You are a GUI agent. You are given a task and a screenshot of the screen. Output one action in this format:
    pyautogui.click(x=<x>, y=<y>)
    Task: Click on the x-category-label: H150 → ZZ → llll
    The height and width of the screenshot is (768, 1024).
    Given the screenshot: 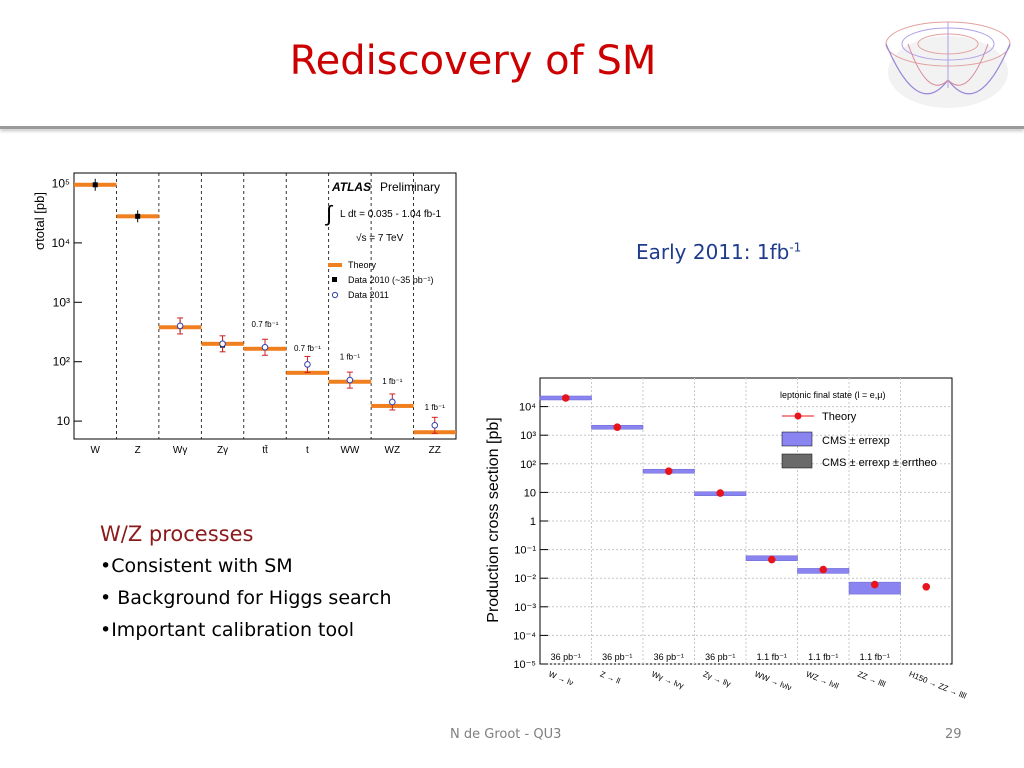 What is the action you would take?
    pyautogui.click(x=938, y=685)
    